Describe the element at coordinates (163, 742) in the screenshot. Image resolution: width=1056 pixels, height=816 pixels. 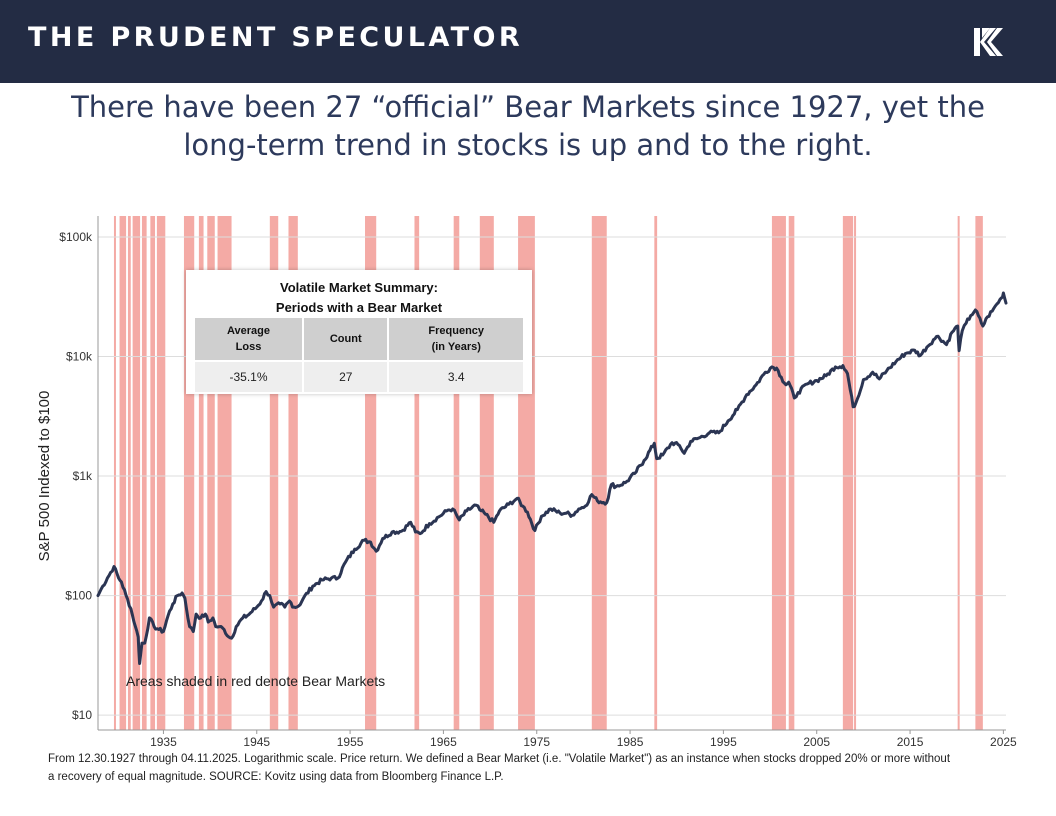
I see `x-tick-label: 1935` at that location.